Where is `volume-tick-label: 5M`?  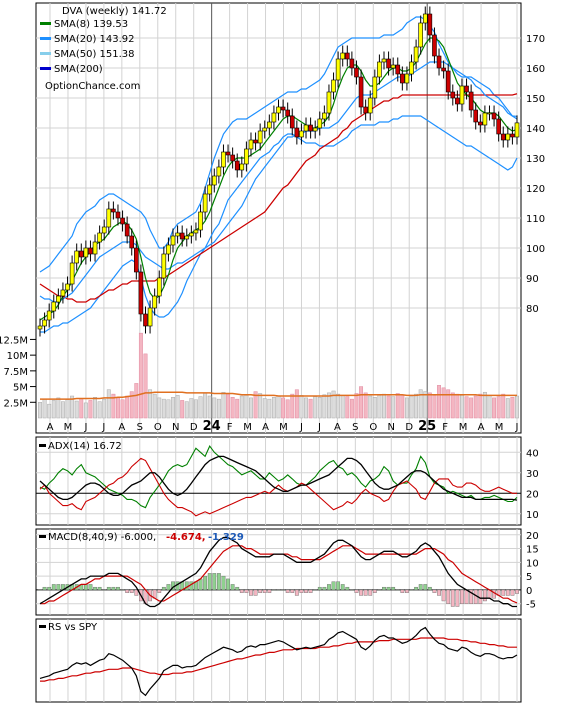
volume-tick-label: 5M is located at coordinates (20, 388).